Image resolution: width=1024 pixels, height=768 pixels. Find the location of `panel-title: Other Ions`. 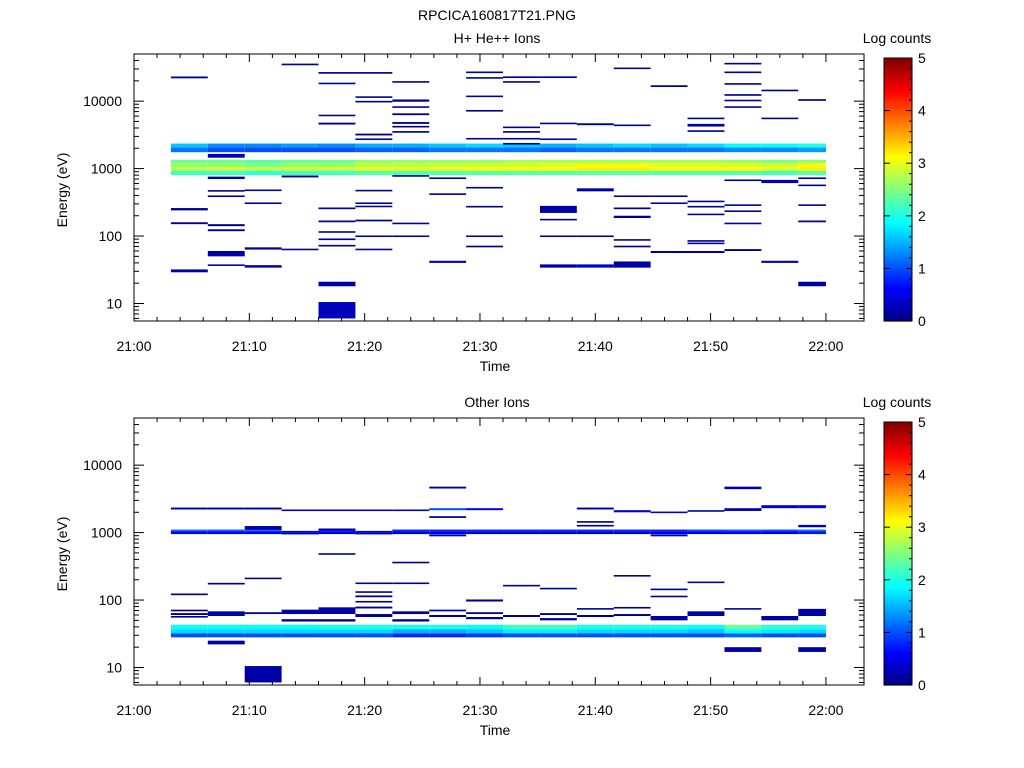

panel-title: Other Ions is located at coordinates (496, 402).